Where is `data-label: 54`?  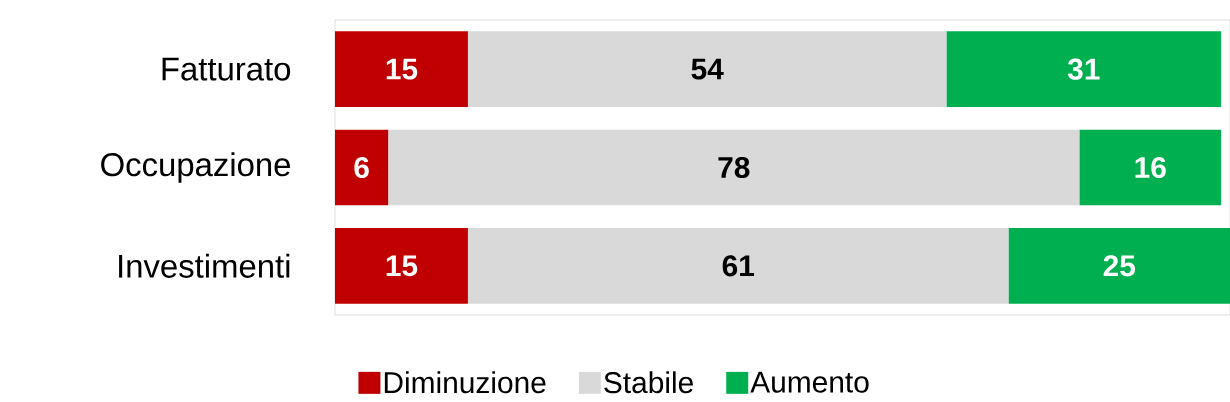 data-label: 54 is located at coordinates (707, 69).